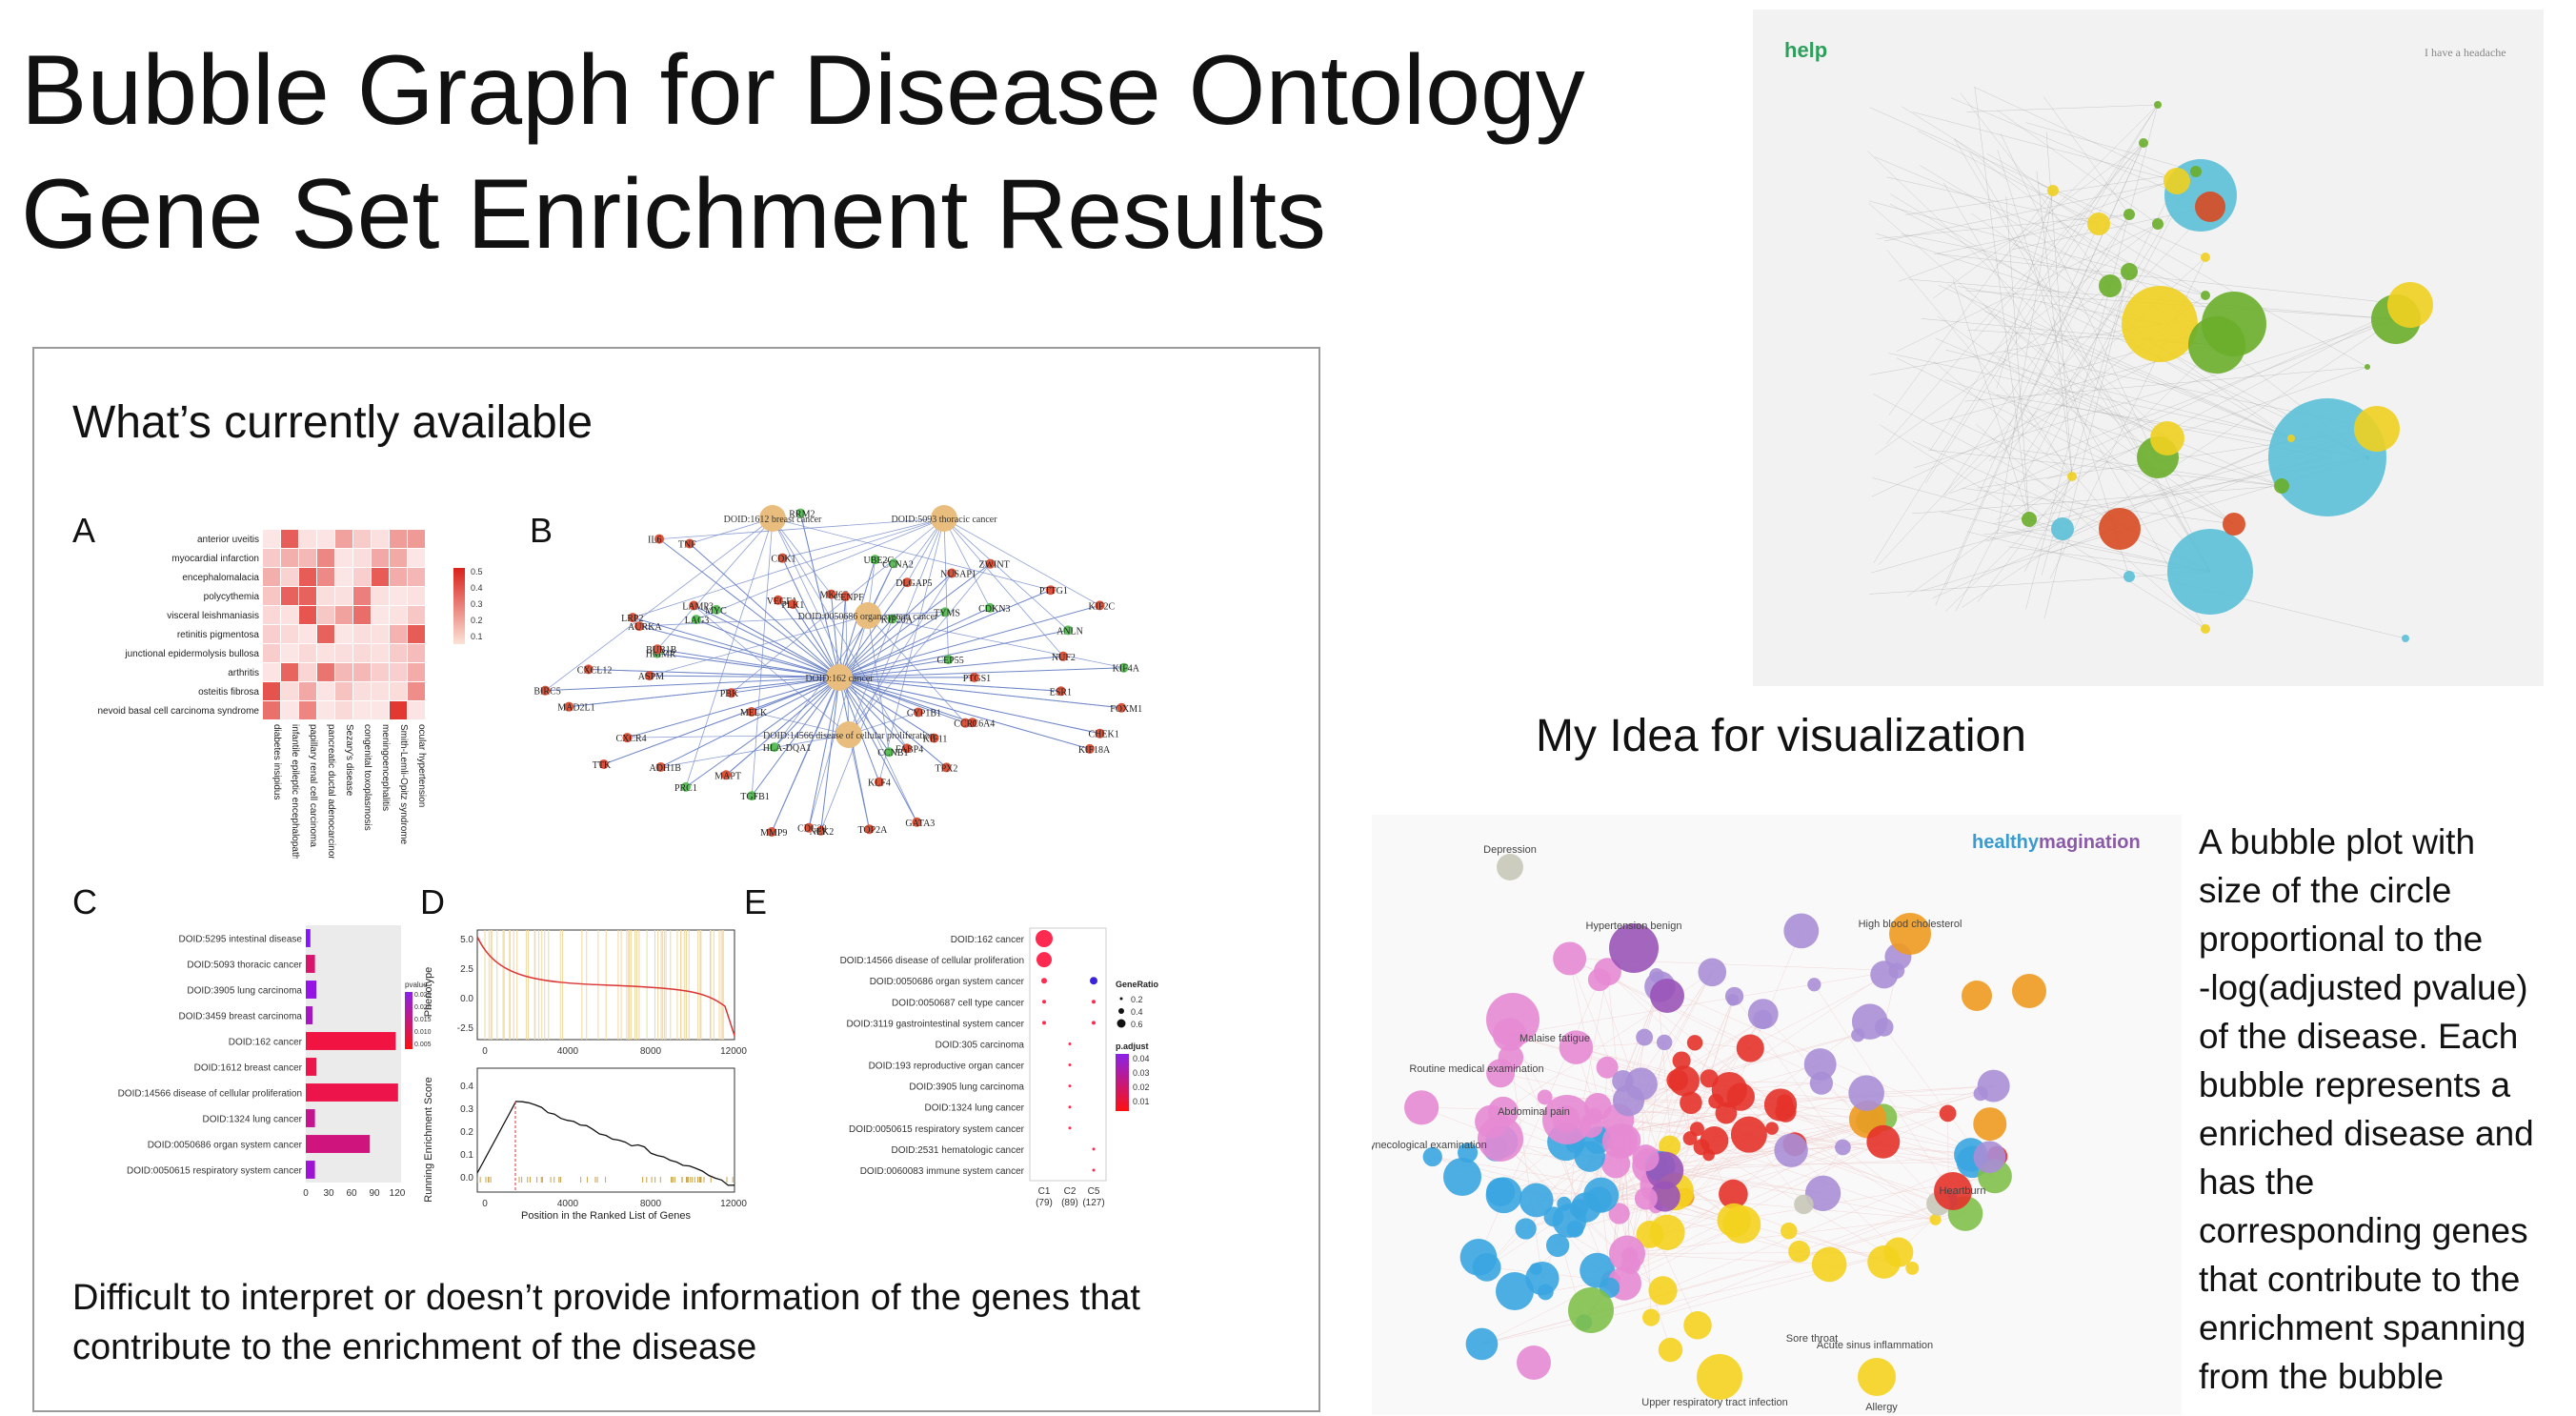 This screenshot has height=1416, width=2576. I want to click on dotplot-row-label: DOID:162 cancer, so click(988, 940).